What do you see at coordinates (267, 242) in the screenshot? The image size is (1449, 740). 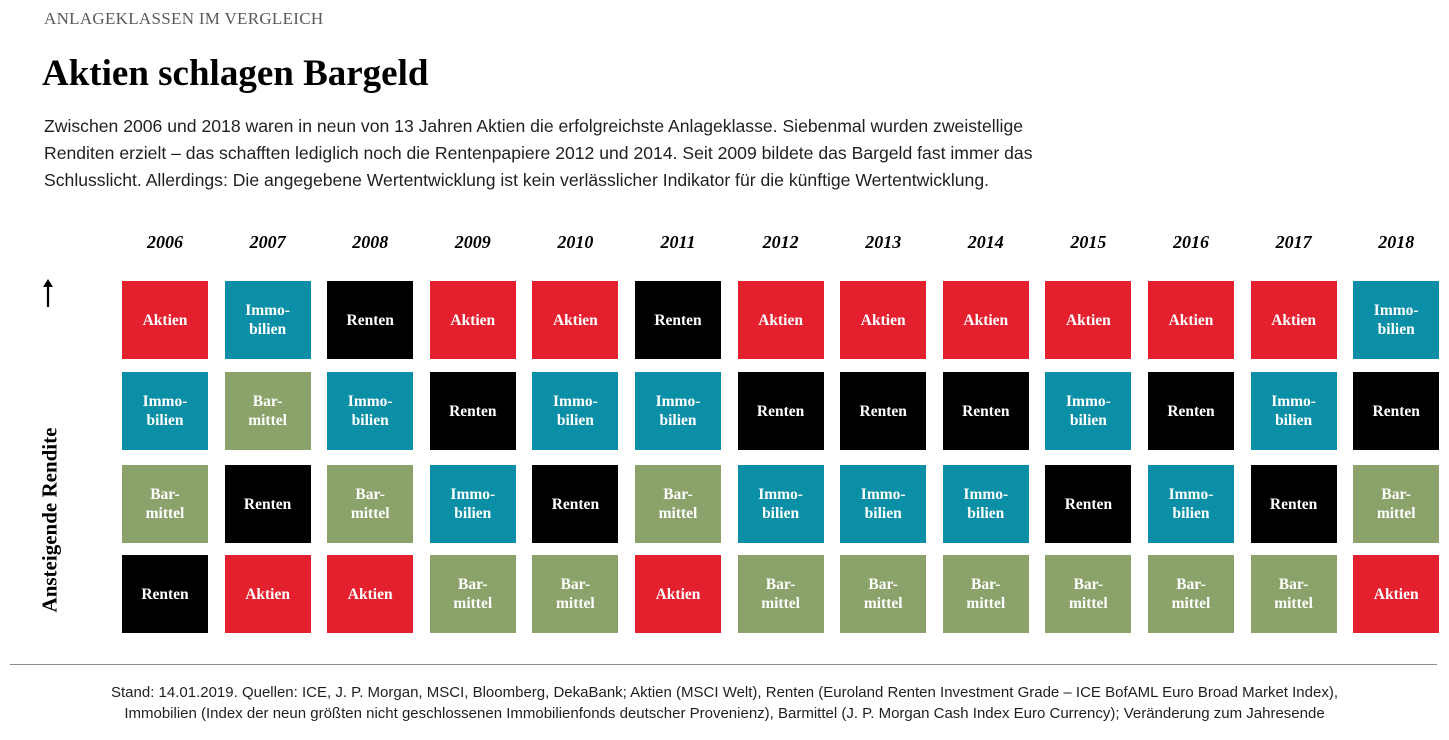 I see `year-label: 2007` at bounding box center [267, 242].